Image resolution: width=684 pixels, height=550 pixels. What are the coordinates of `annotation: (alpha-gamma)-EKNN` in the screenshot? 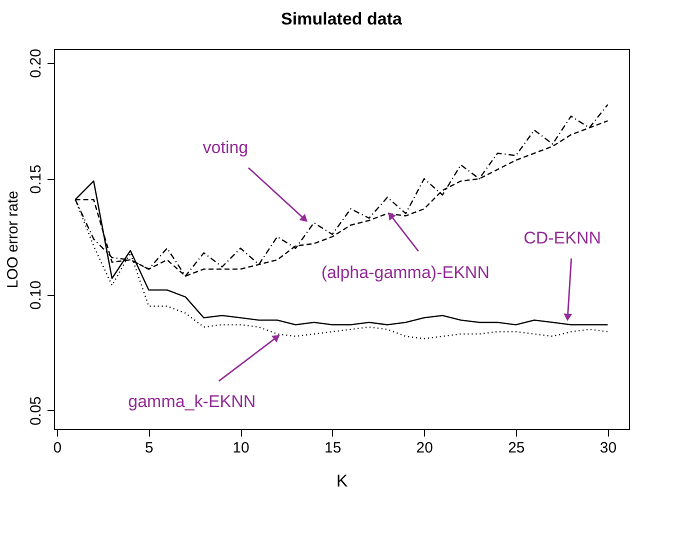 It's located at (405, 272).